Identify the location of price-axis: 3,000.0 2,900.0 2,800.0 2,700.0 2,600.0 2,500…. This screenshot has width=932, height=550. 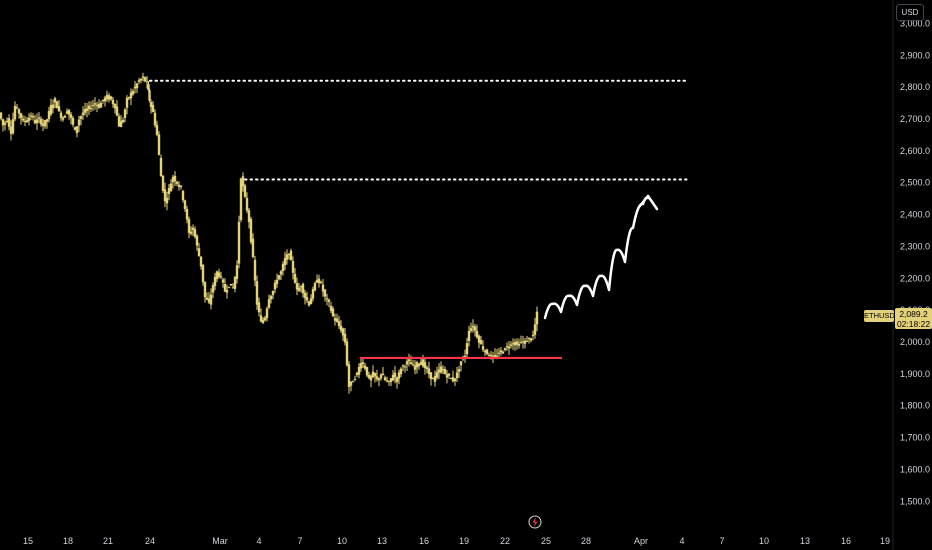
(915, 262).